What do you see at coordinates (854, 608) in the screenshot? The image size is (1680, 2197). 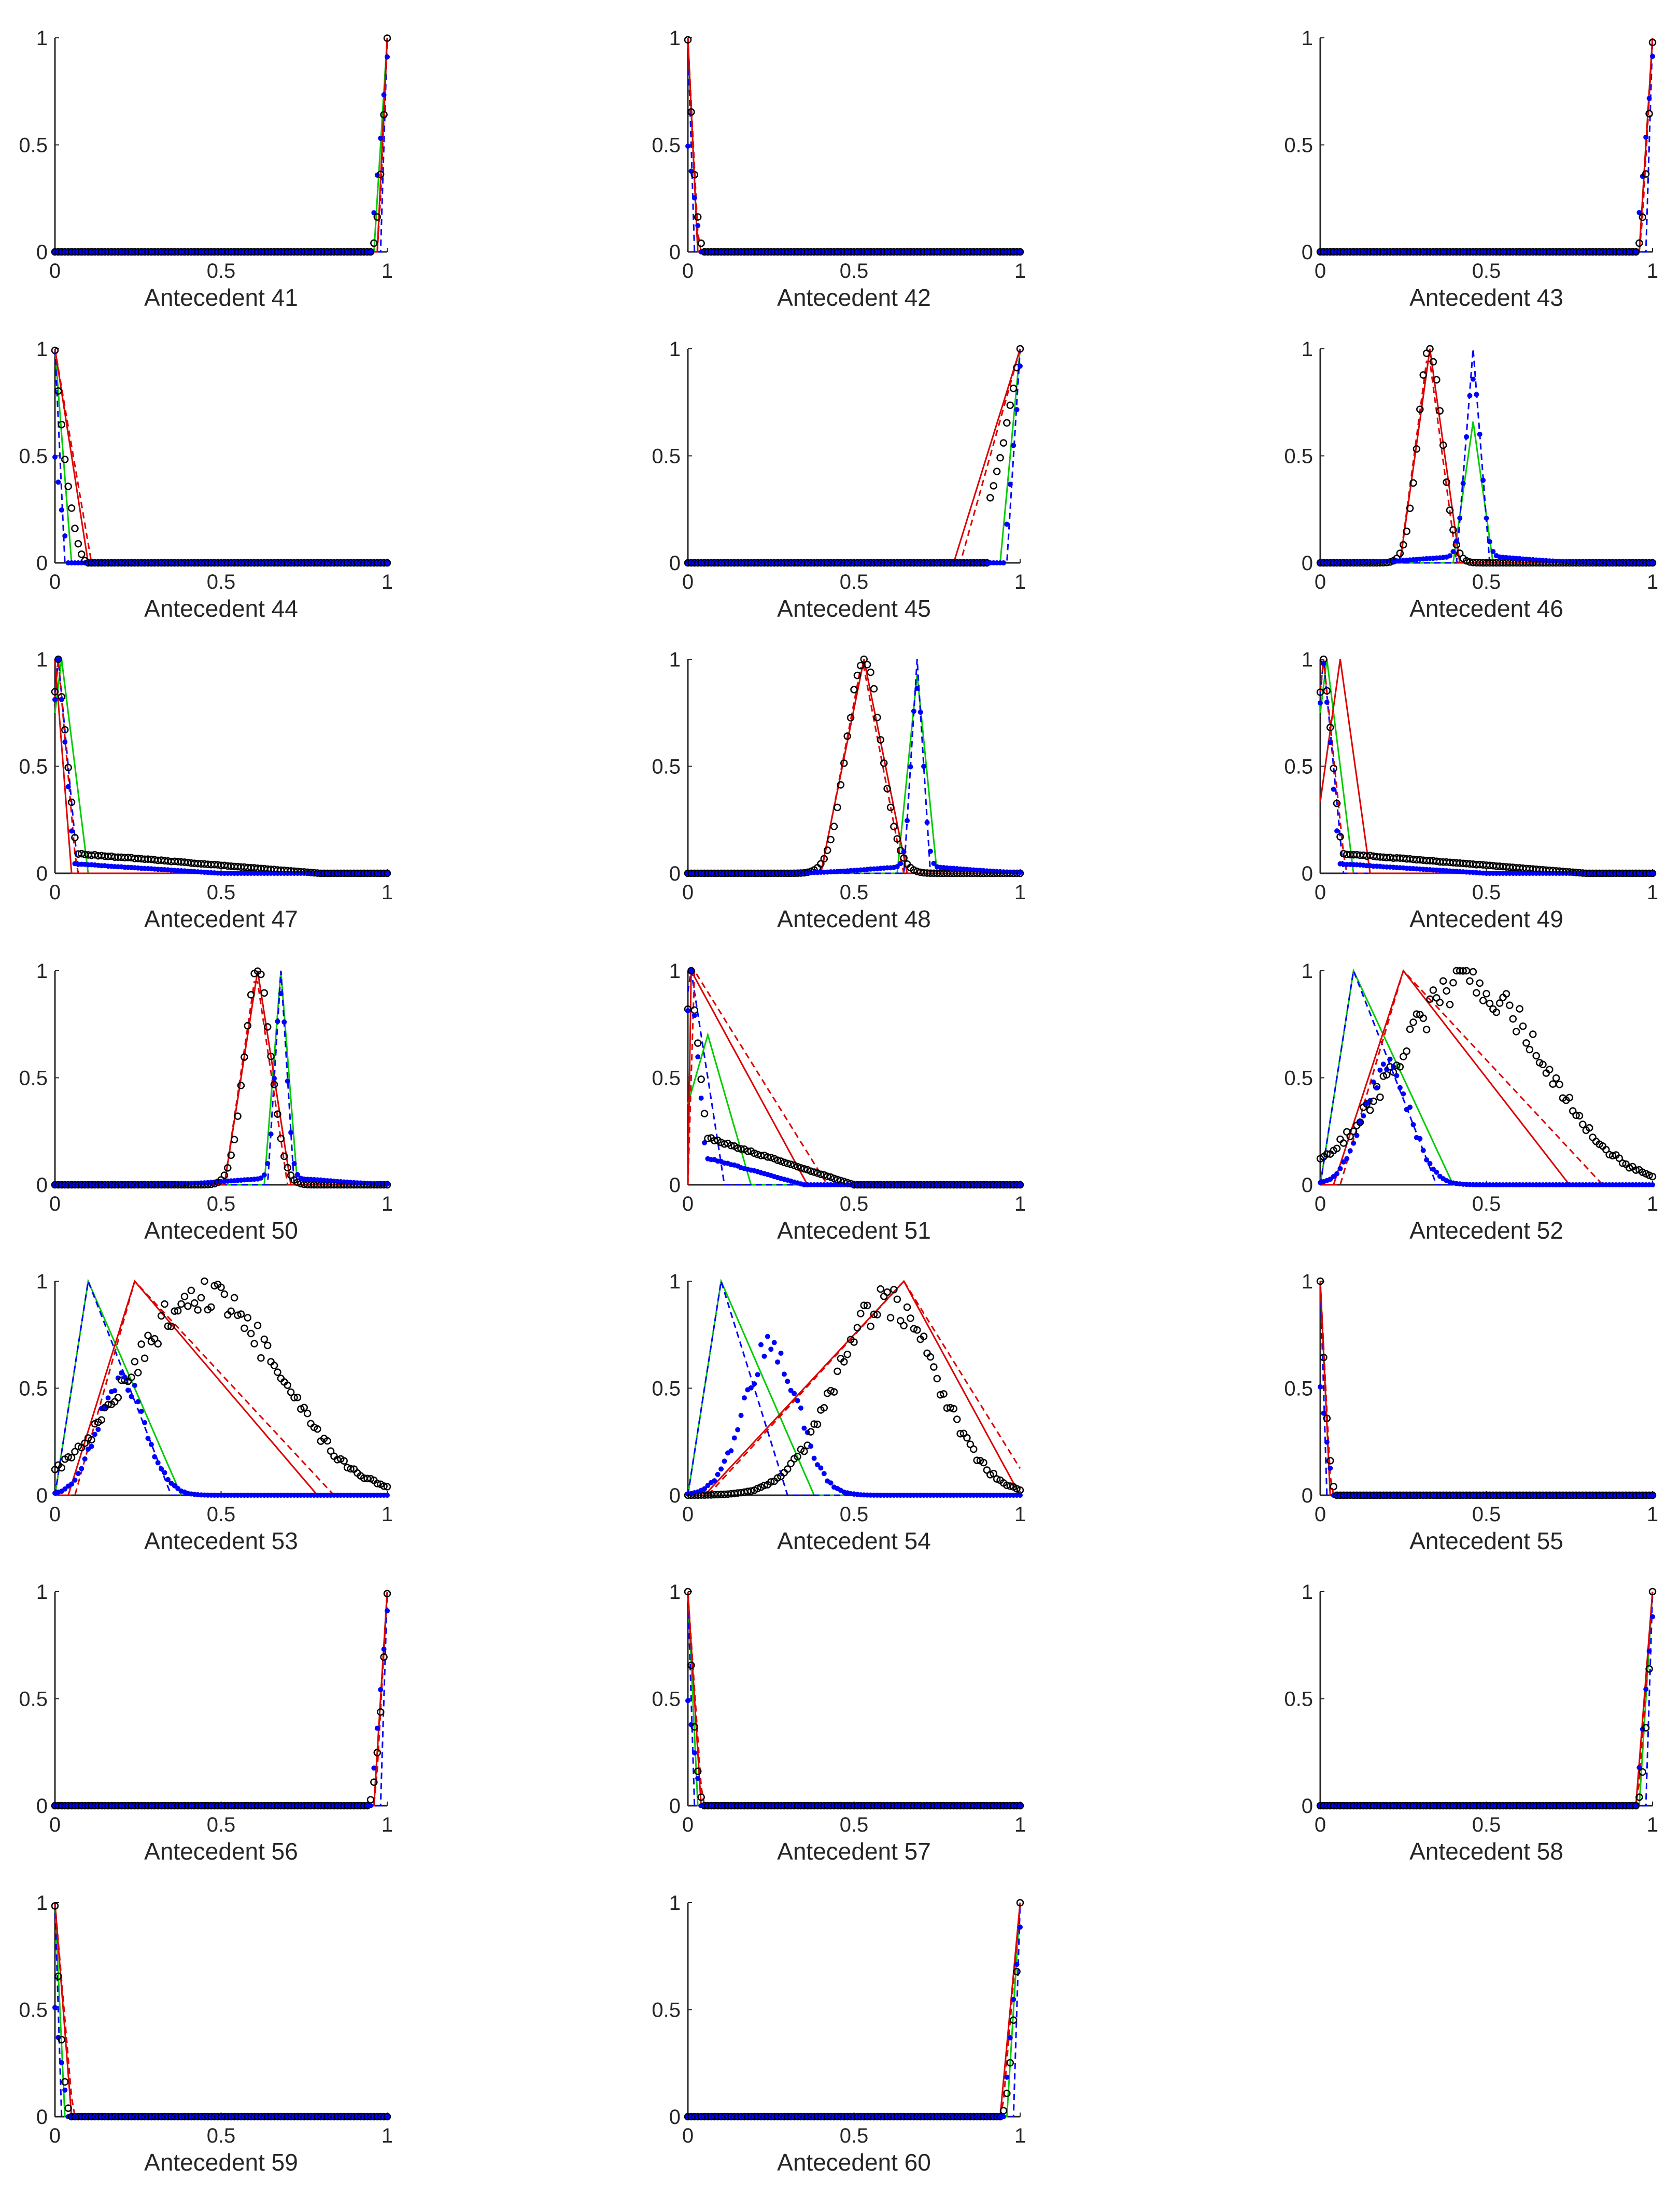 I see `x-axis-label: Antecedent 45` at bounding box center [854, 608].